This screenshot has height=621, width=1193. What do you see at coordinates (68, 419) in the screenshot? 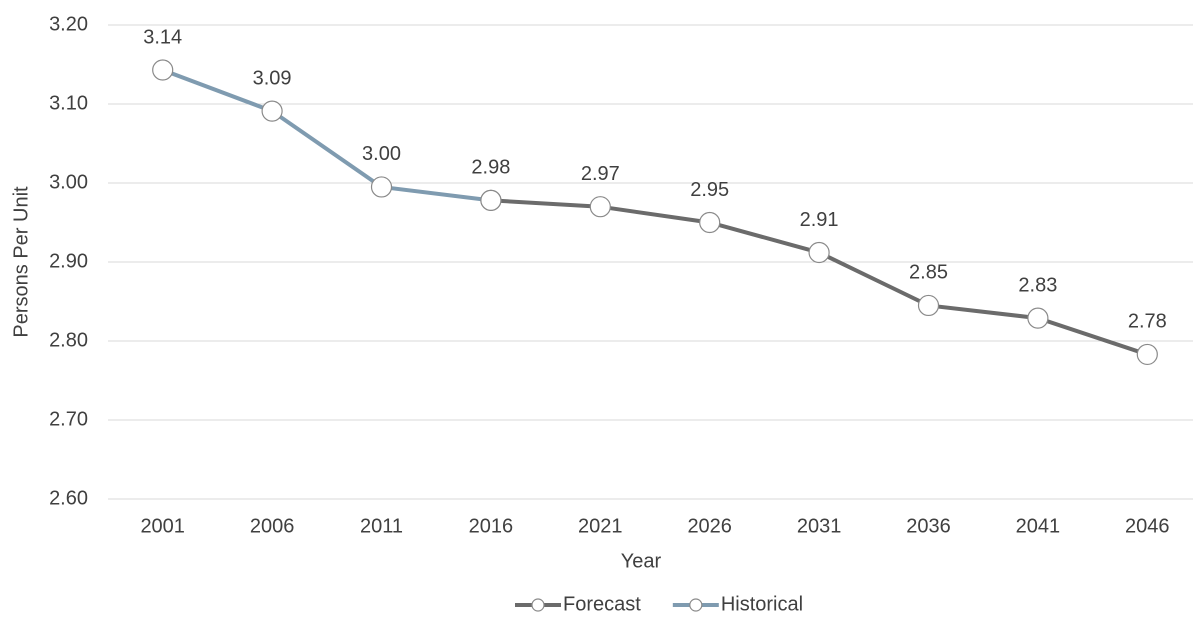
I see `y-tick-label: 2.70` at bounding box center [68, 419].